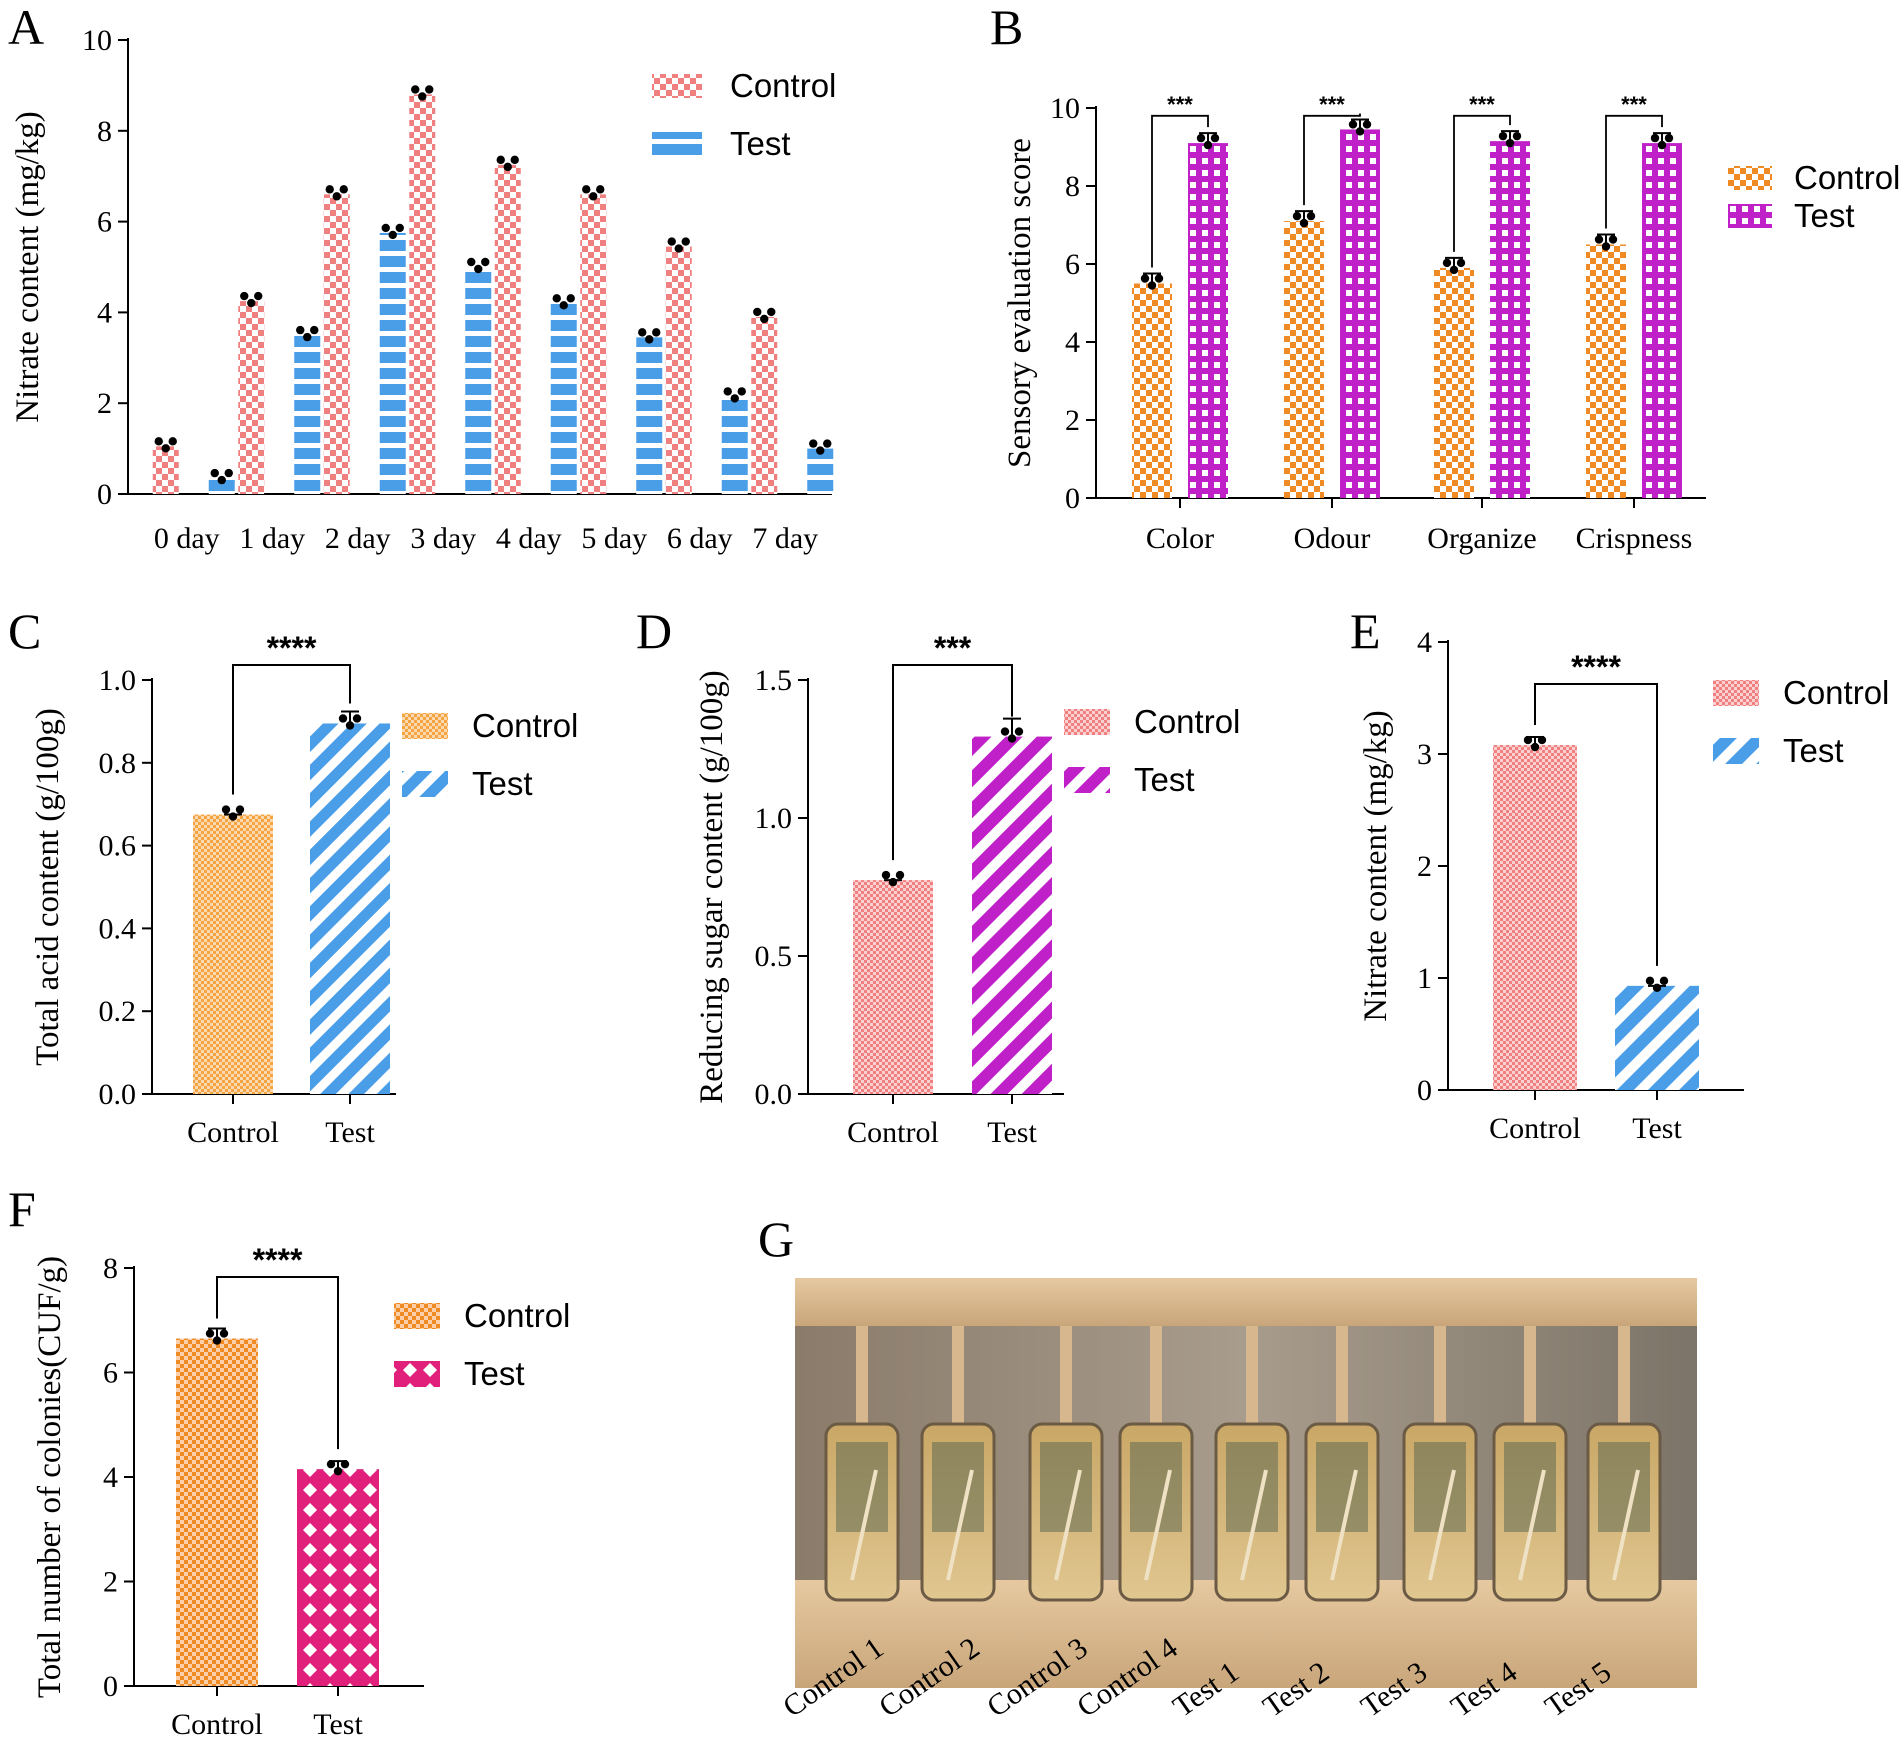 The image size is (1902, 1746). Describe the element at coordinates (24, 631) in the screenshot. I see `panel-letter-c: C` at that location.